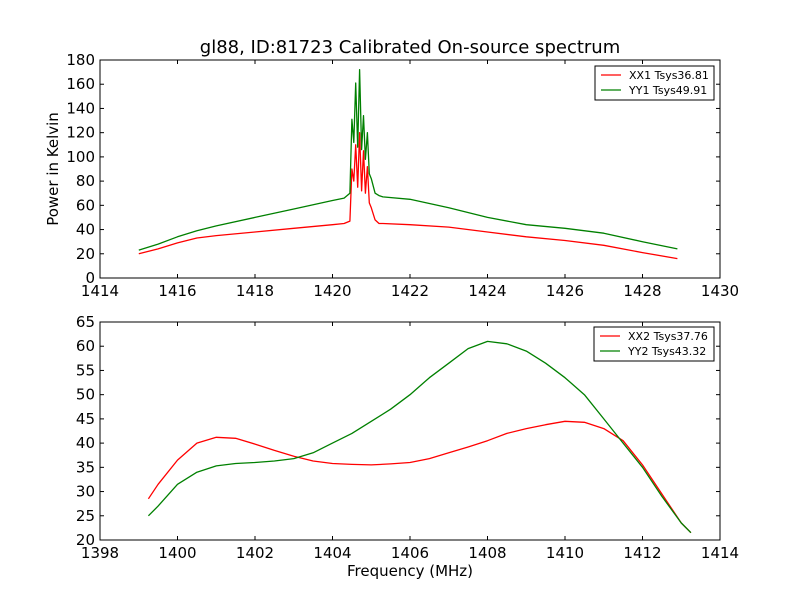 This screenshot has width=800, height=600. What do you see at coordinates (85, 230) in the screenshot?
I see `top-y-tick-label: 40` at bounding box center [85, 230].